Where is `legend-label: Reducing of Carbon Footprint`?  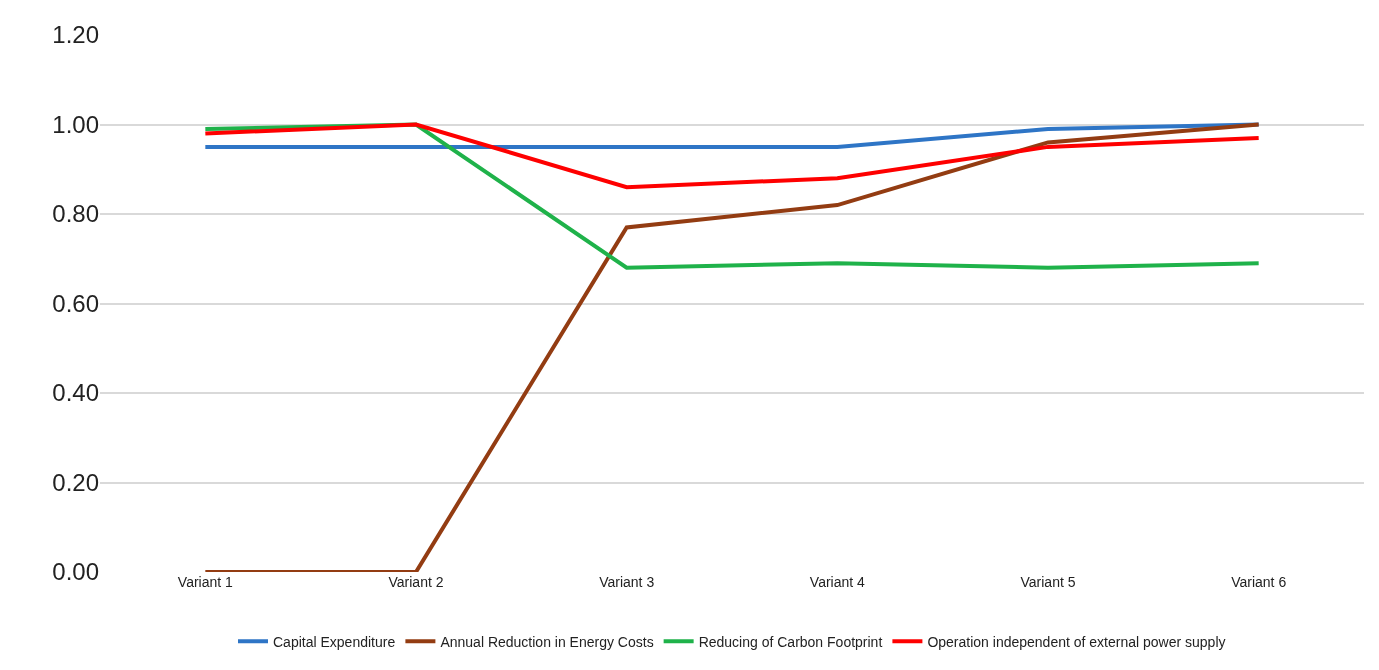
legend-label: Reducing of Carbon Footprint is located at coordinates (790, 641).